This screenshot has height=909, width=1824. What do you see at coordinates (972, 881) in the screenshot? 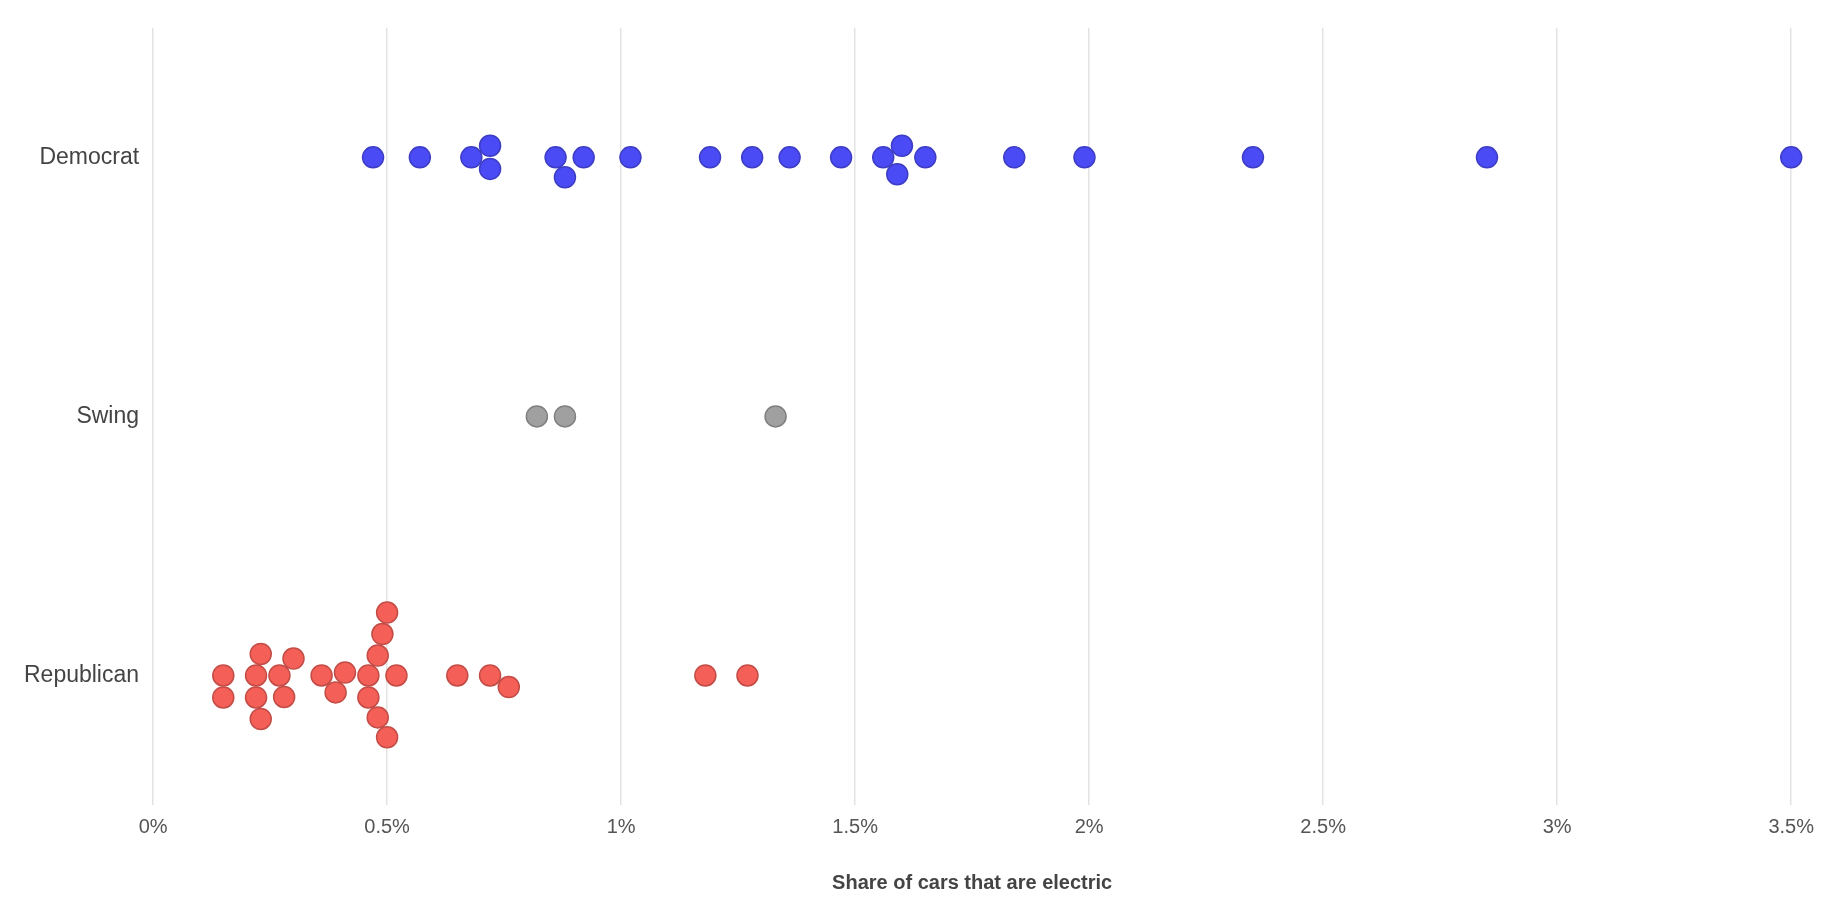
I see `x-axis-title: Share of cars that are electric` at bounding box center [972, 881].